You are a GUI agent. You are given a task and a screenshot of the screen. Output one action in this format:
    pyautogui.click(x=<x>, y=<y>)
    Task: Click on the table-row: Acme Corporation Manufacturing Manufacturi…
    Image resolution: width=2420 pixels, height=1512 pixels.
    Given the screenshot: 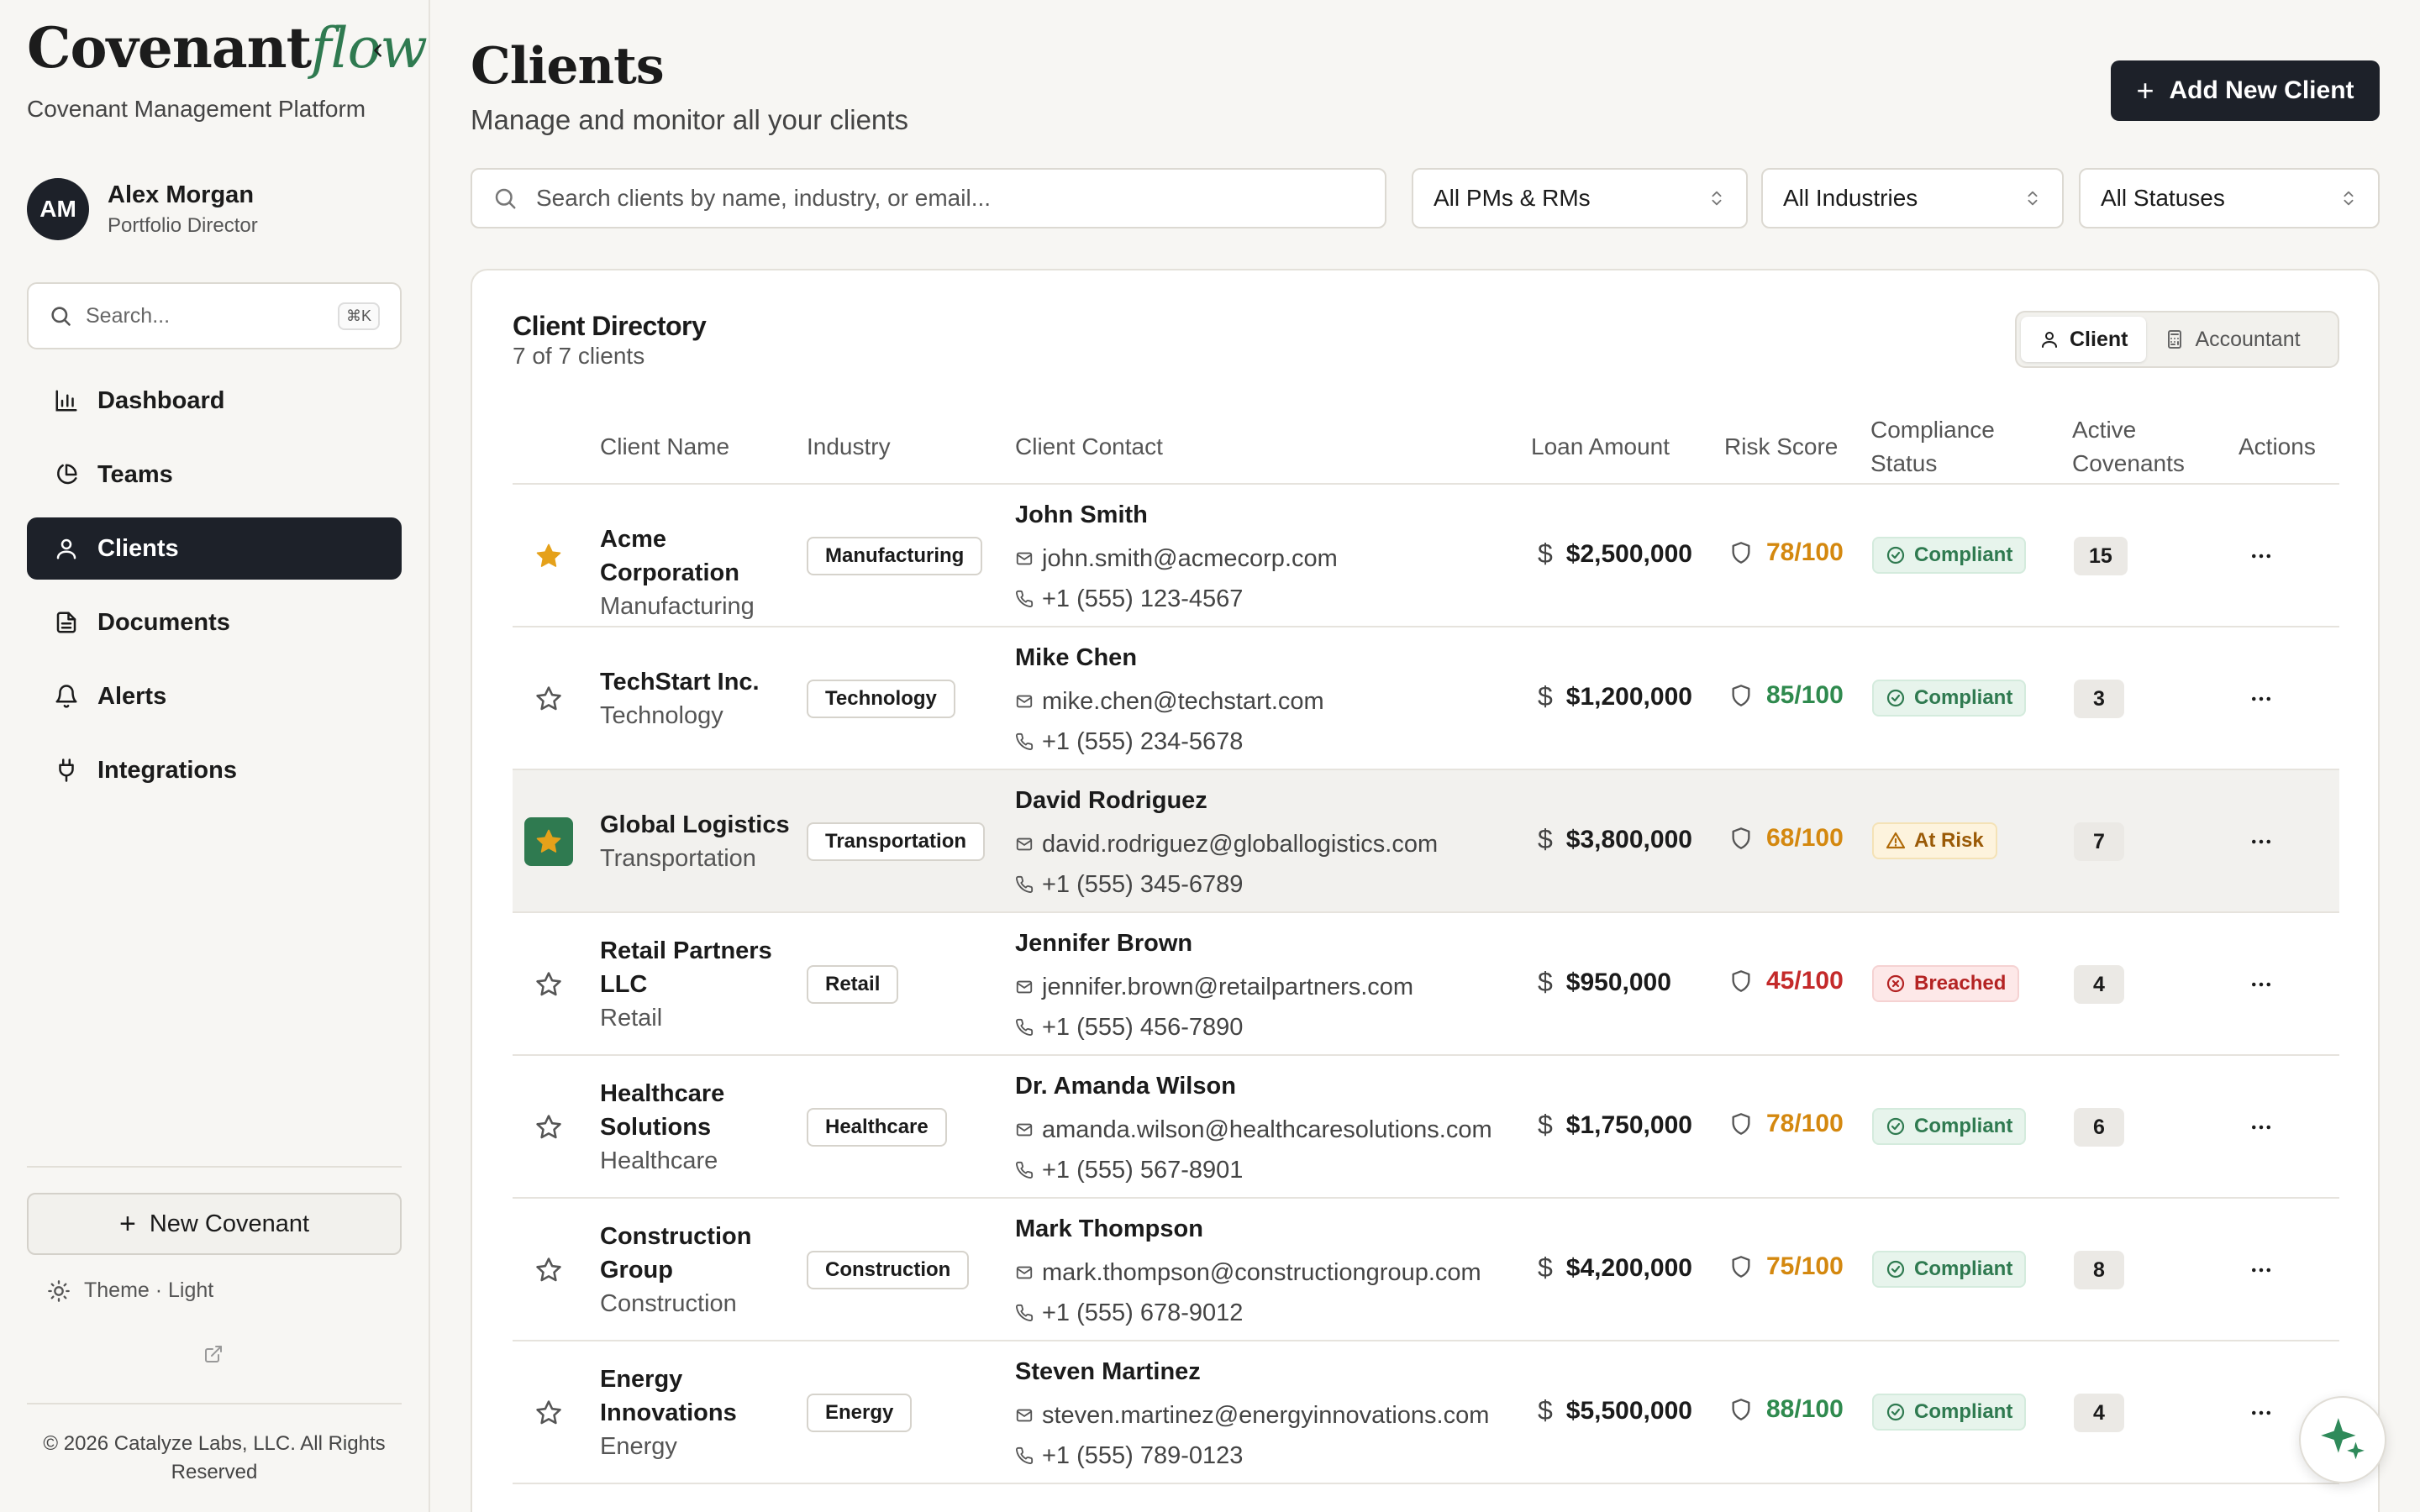 What is the action you would take?
    pyautogui.click(x=1426, y=556)
    